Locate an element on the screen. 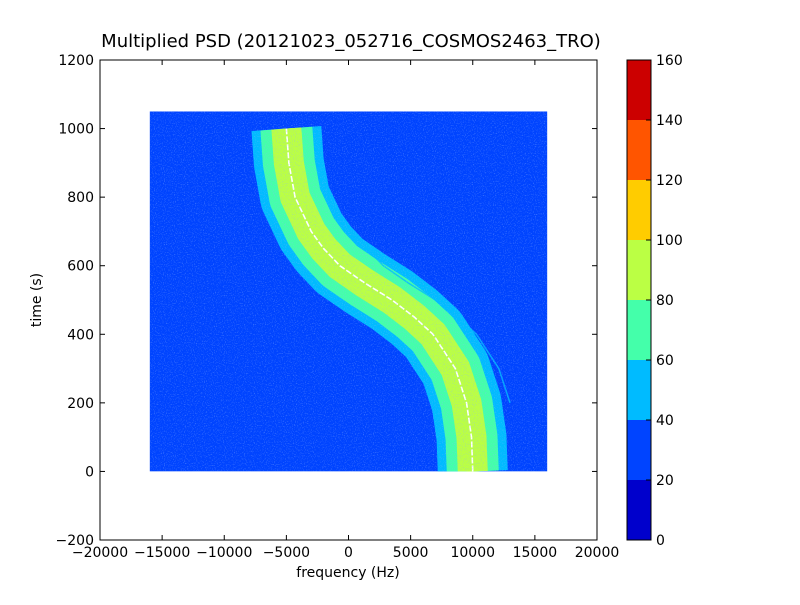 The image size is (800, 605). x-tick-label: 10000 is located at coordinates (472, 553).